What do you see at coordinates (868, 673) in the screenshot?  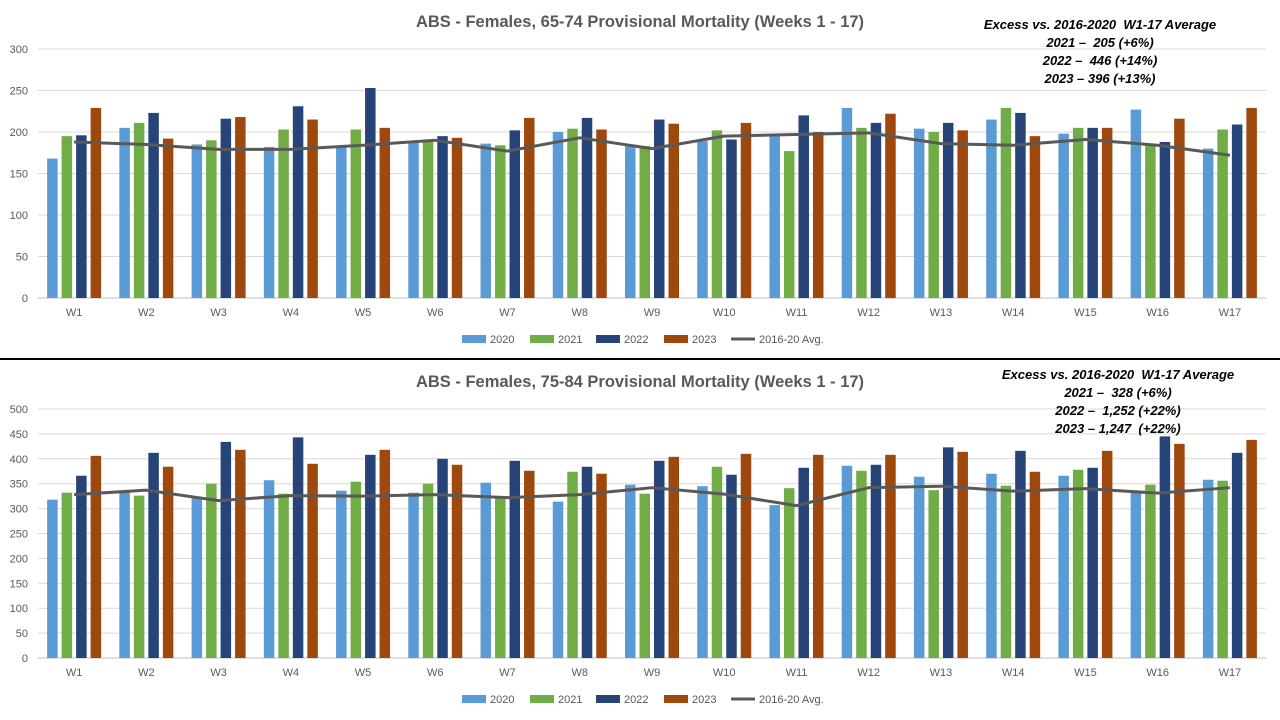 I see `x-tick-label: W12` at bounding box center [868, 673].